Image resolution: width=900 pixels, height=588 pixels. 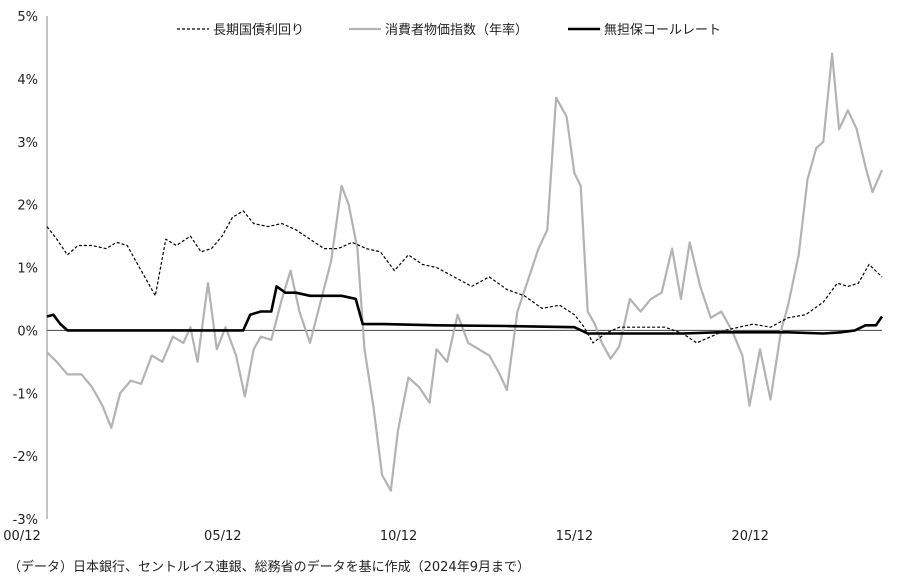 I want to click on y-tick-label: 1%, so click(x=27, y=269).